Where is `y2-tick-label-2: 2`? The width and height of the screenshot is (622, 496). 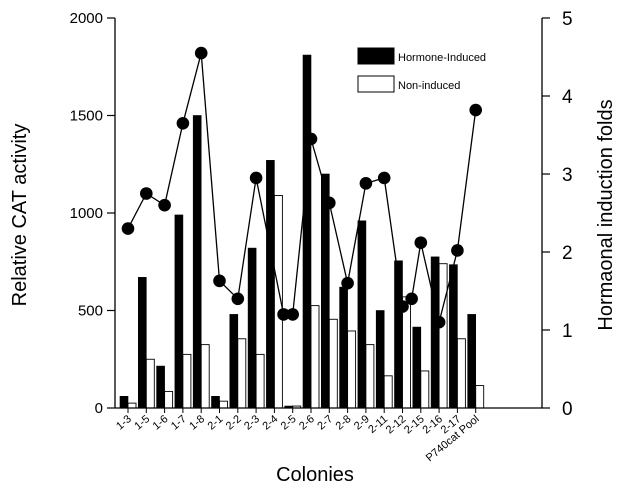
y2-tick-label-2: 2 is located at coordinates (567, 253).